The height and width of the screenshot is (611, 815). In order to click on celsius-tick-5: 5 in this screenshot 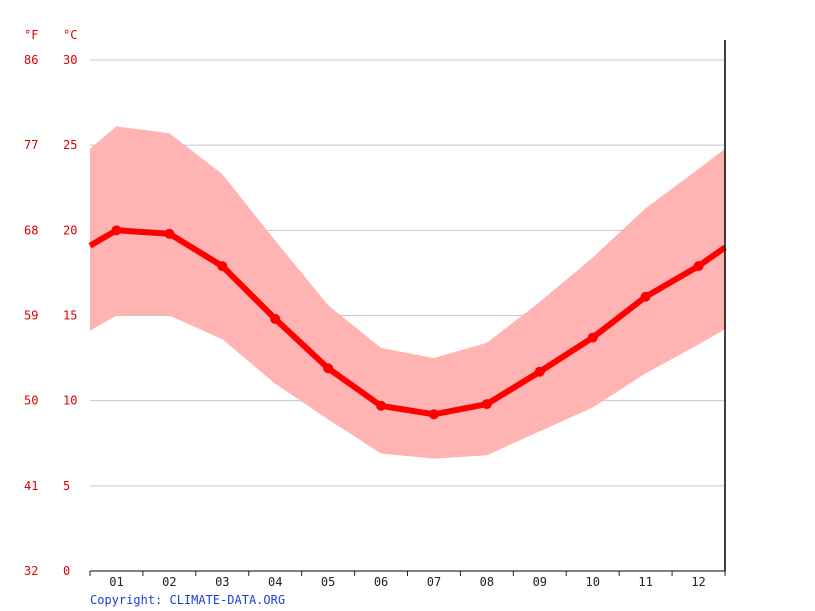, I will do `click(66, 486)`.